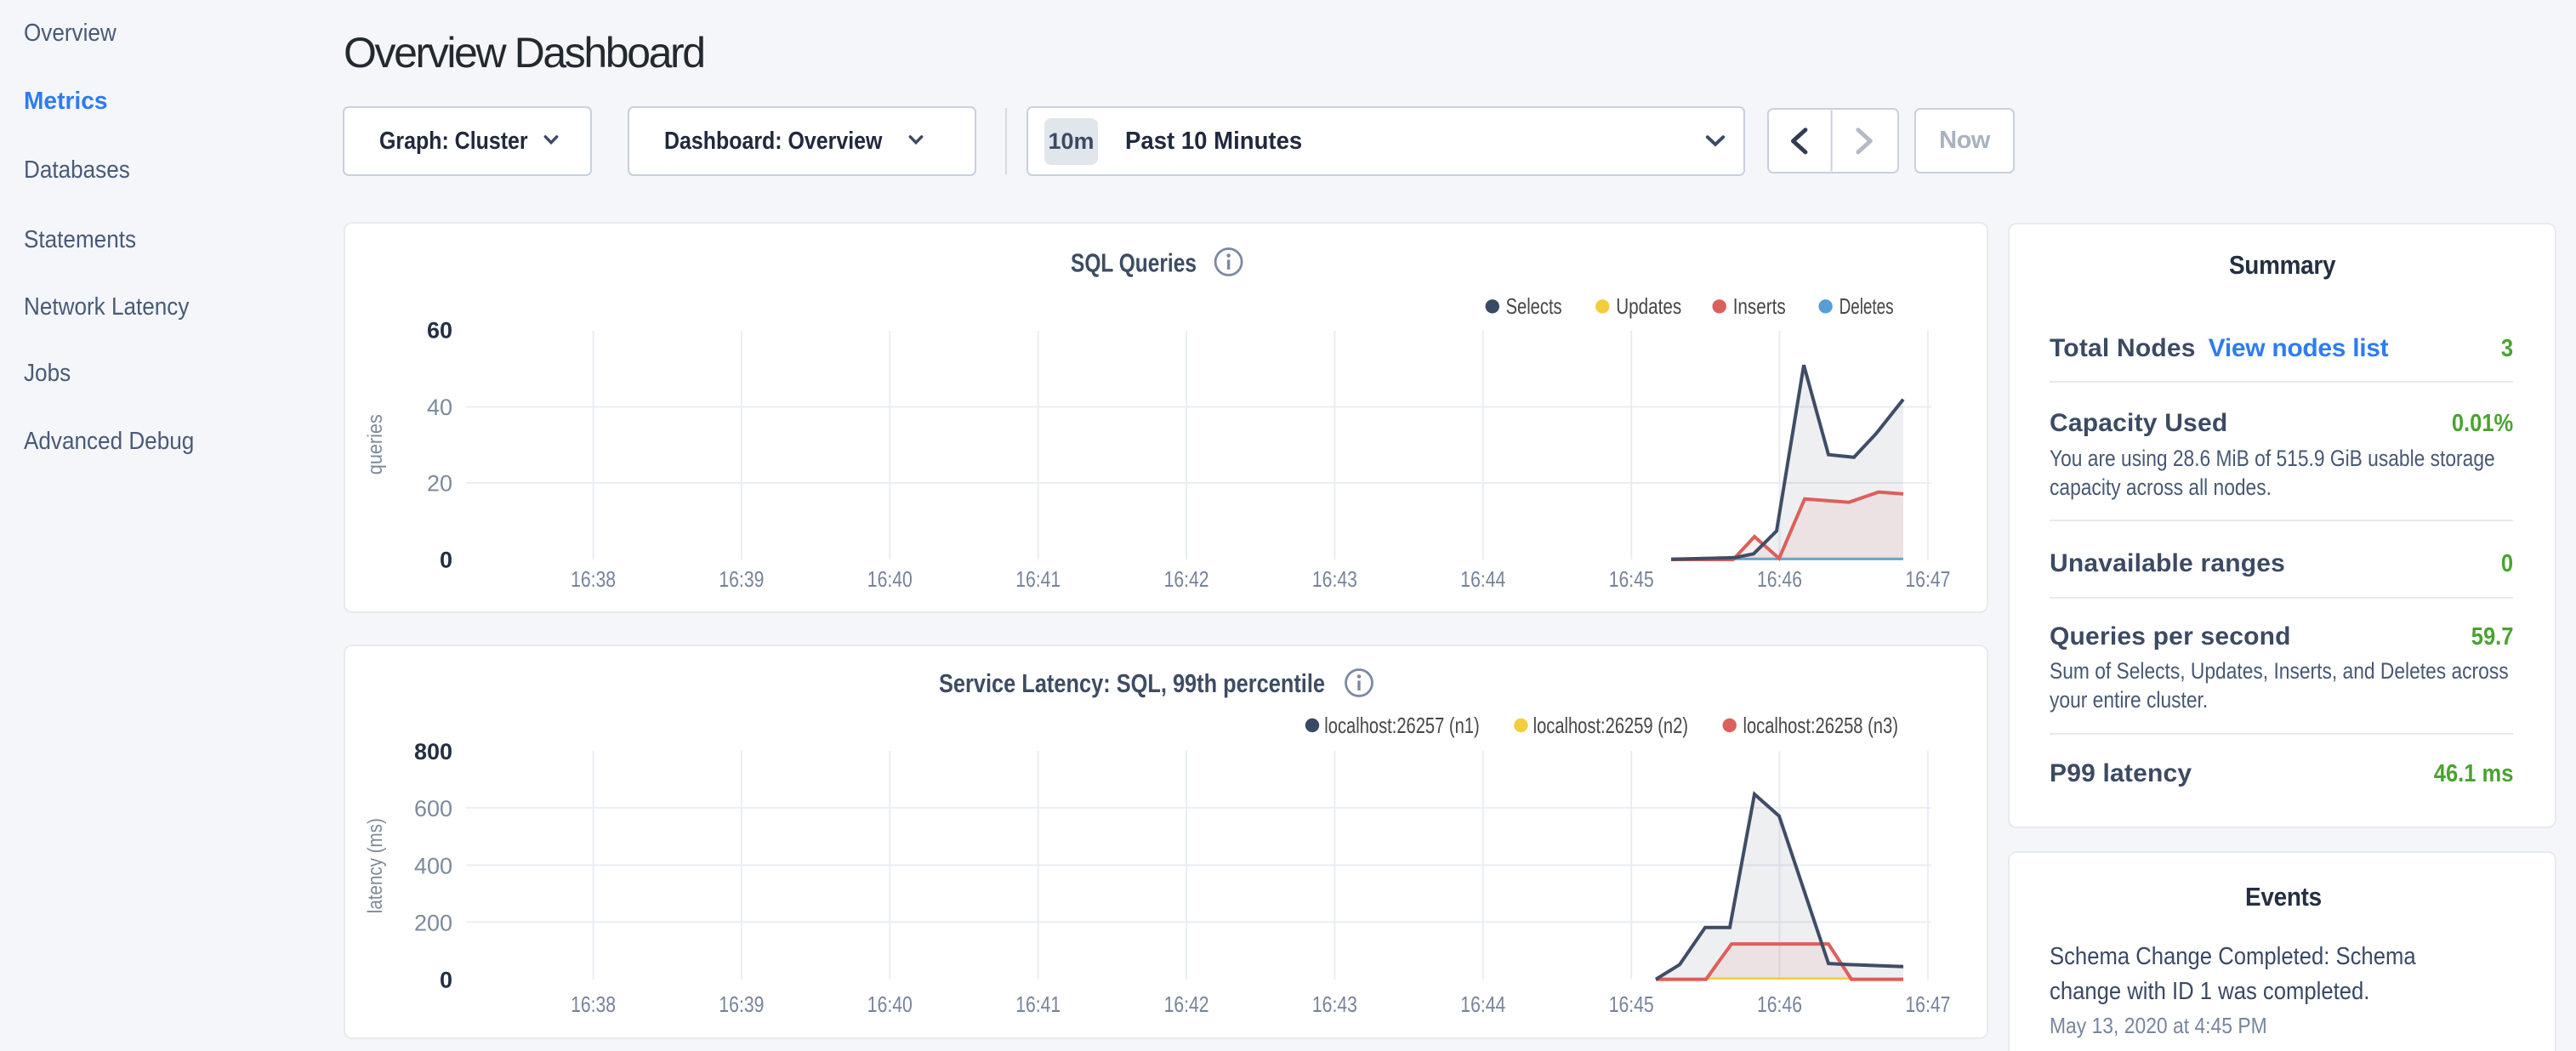 The width and height of the screenshot is (2576, 1051). I want to click on svg-text: Updates, so click(1648, 306).